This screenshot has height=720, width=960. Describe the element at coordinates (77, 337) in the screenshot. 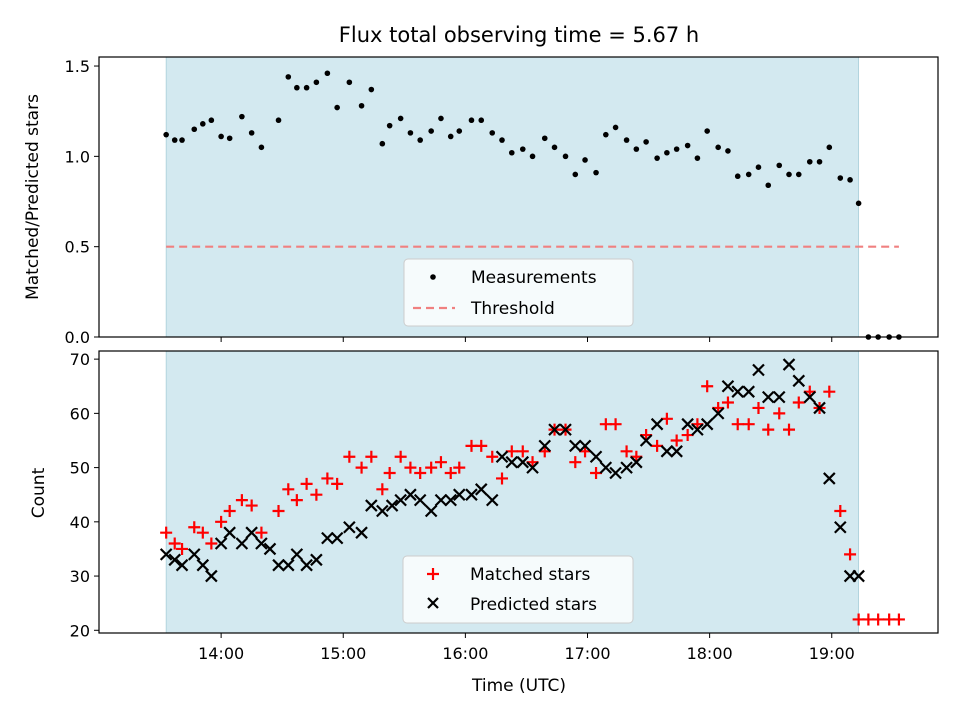

I see `ratio-y-tick-label: 0.0` at that location.